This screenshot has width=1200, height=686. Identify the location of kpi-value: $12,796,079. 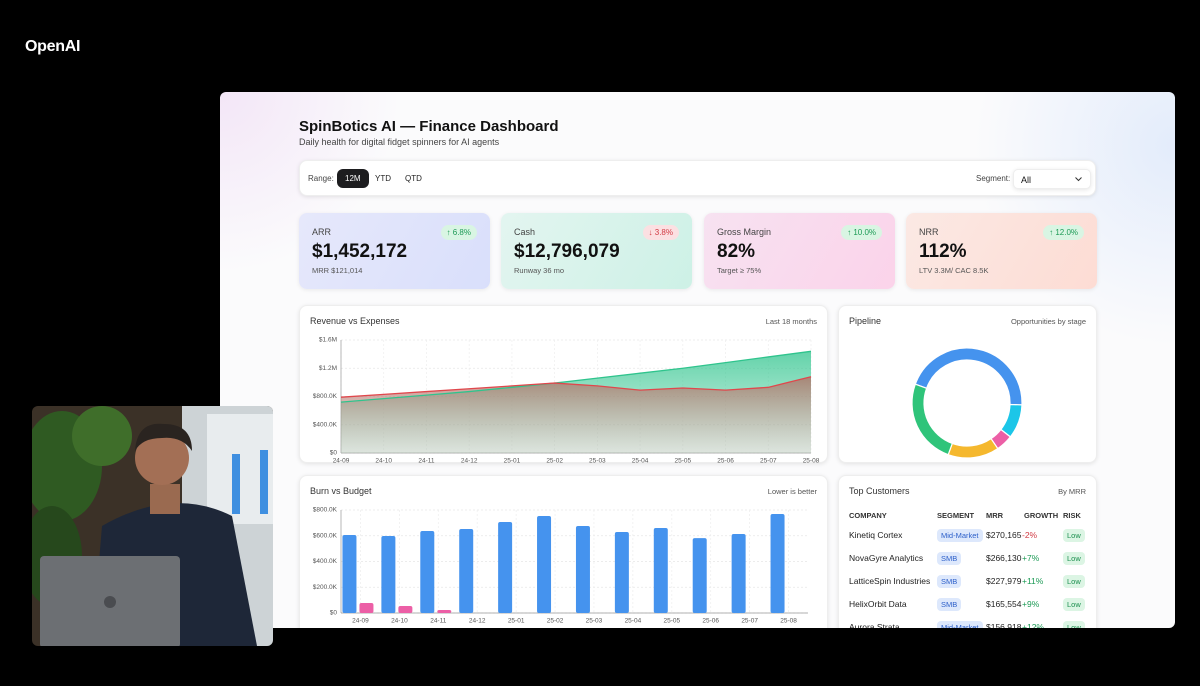
(567, 251).